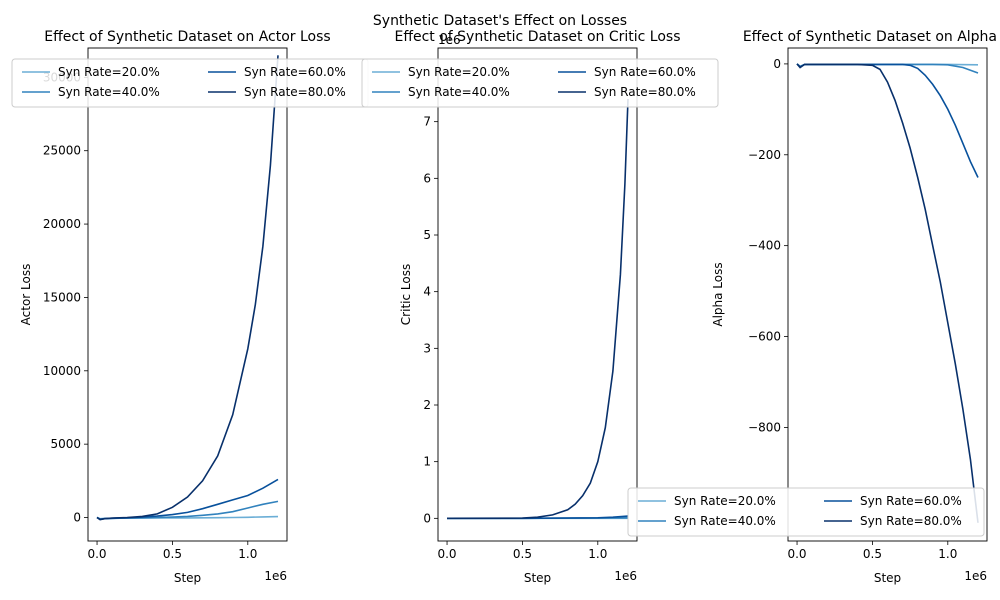  Describe the element at coordinates (96, 554) in the screenshot. I see `plot-1-xtick-label: 0.0` at that location.